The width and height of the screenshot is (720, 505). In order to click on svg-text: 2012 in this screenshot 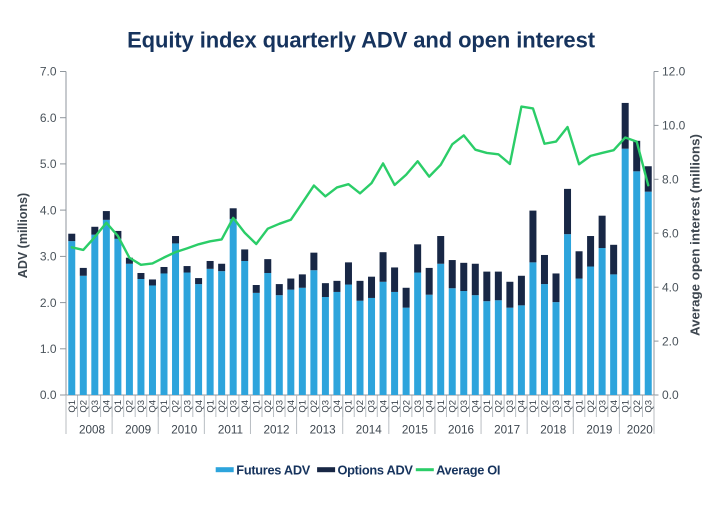, I will do `click(277, 430)`.